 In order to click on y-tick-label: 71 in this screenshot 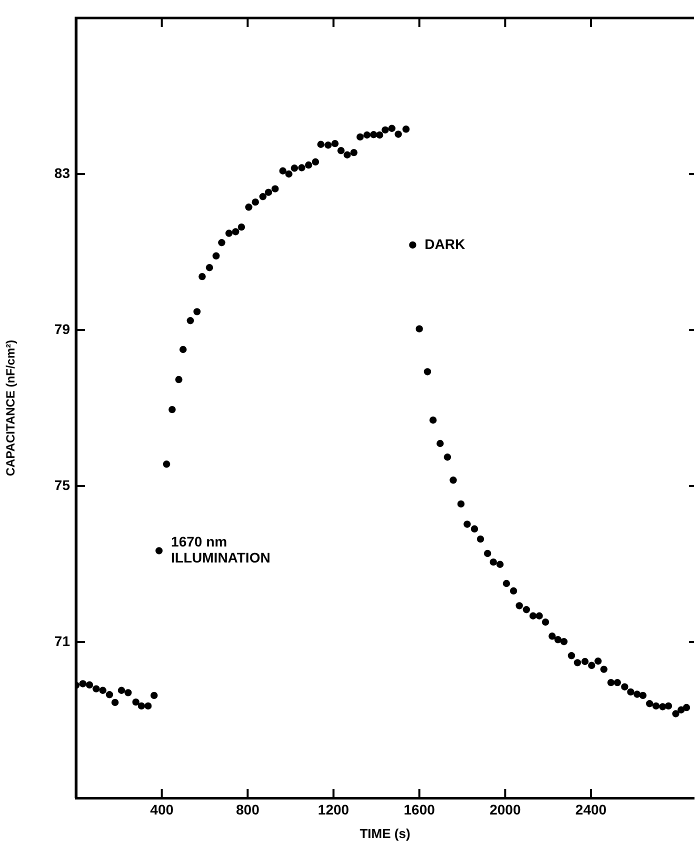, I will do `click(62, 640)`.